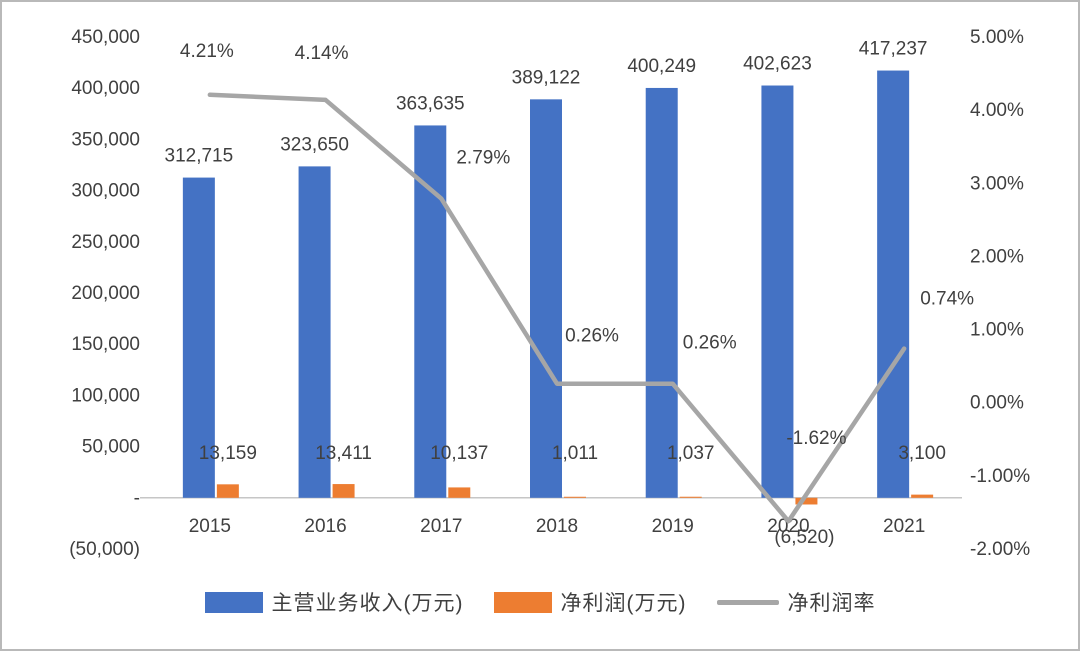  I want to click on revenue-value-label: 400,249, so click(661, 66).